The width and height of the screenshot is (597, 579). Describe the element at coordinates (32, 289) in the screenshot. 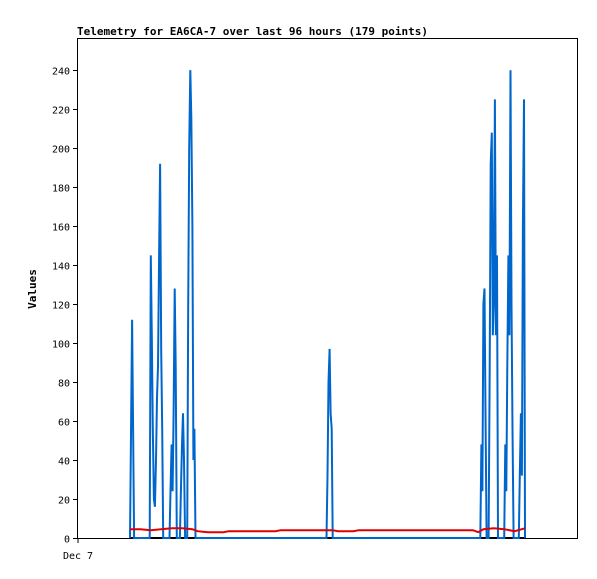

I see `y-axis-label: Values` at that location.